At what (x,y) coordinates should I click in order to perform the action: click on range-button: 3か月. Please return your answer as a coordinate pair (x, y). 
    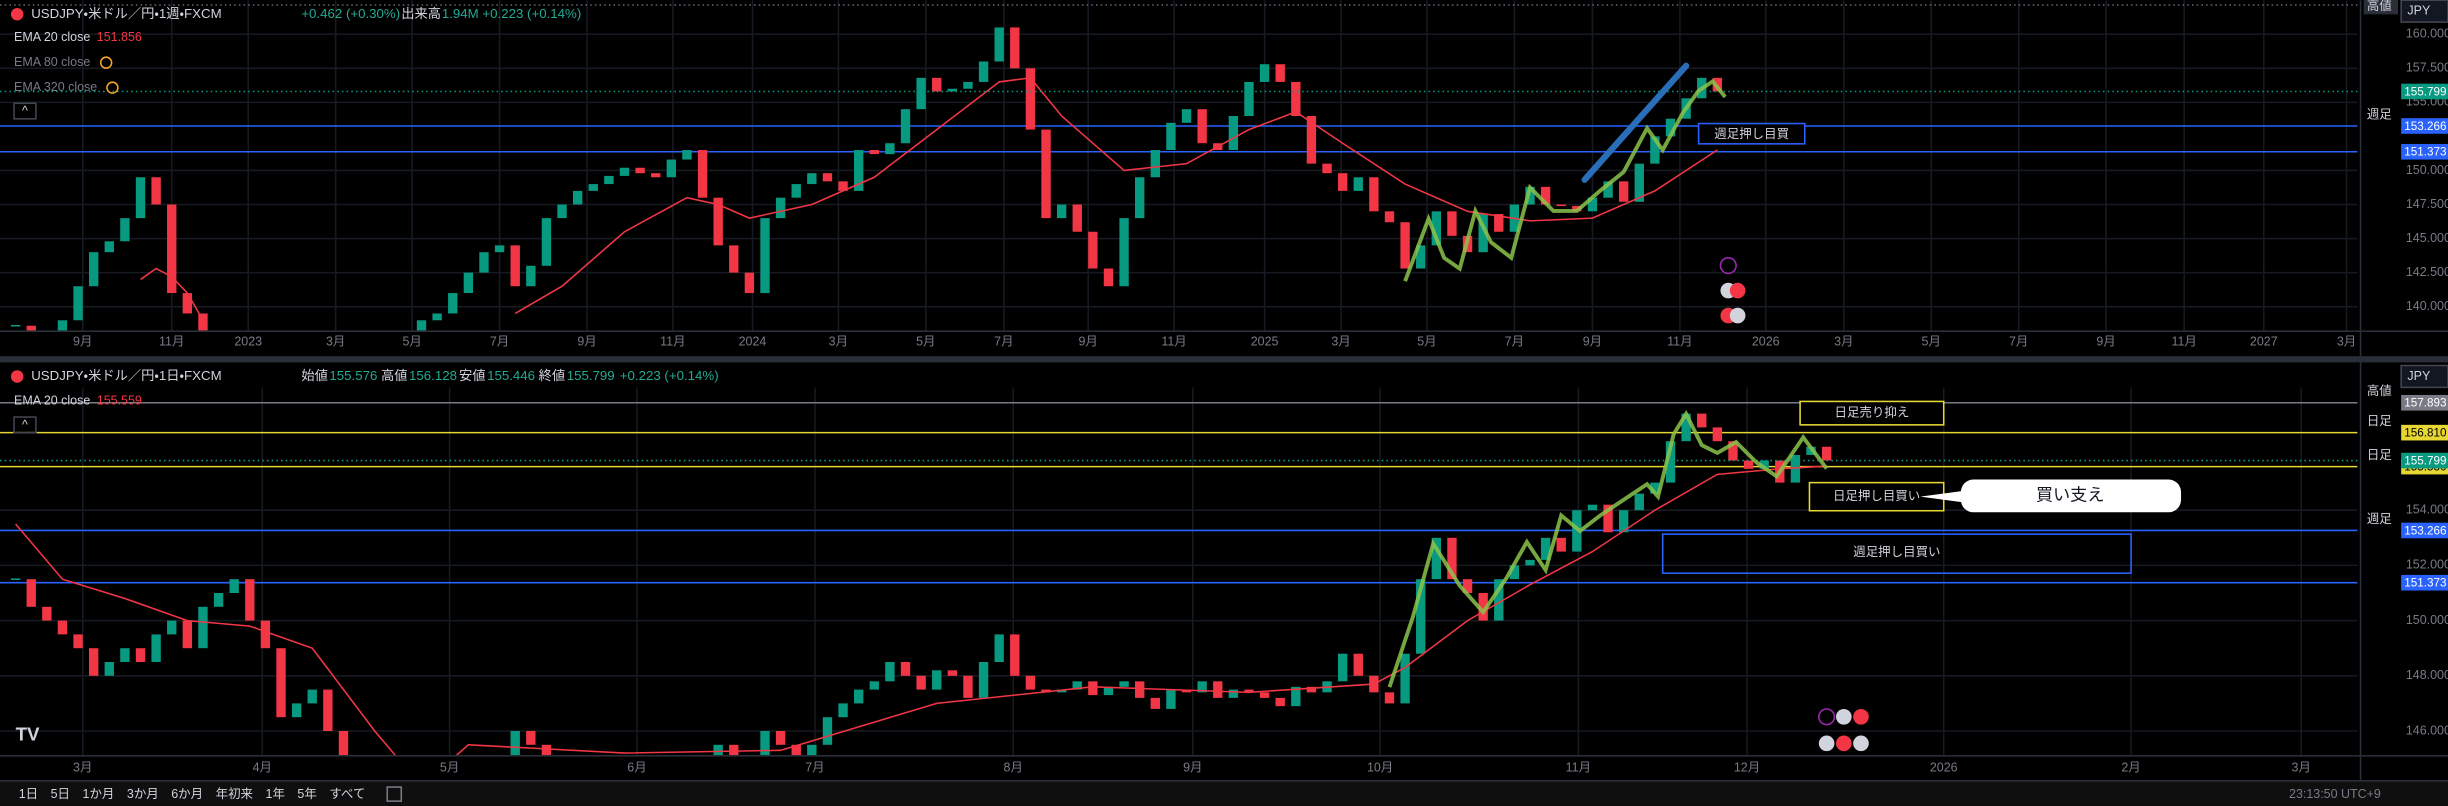
    Looking at the image, I should click on (143, 794).